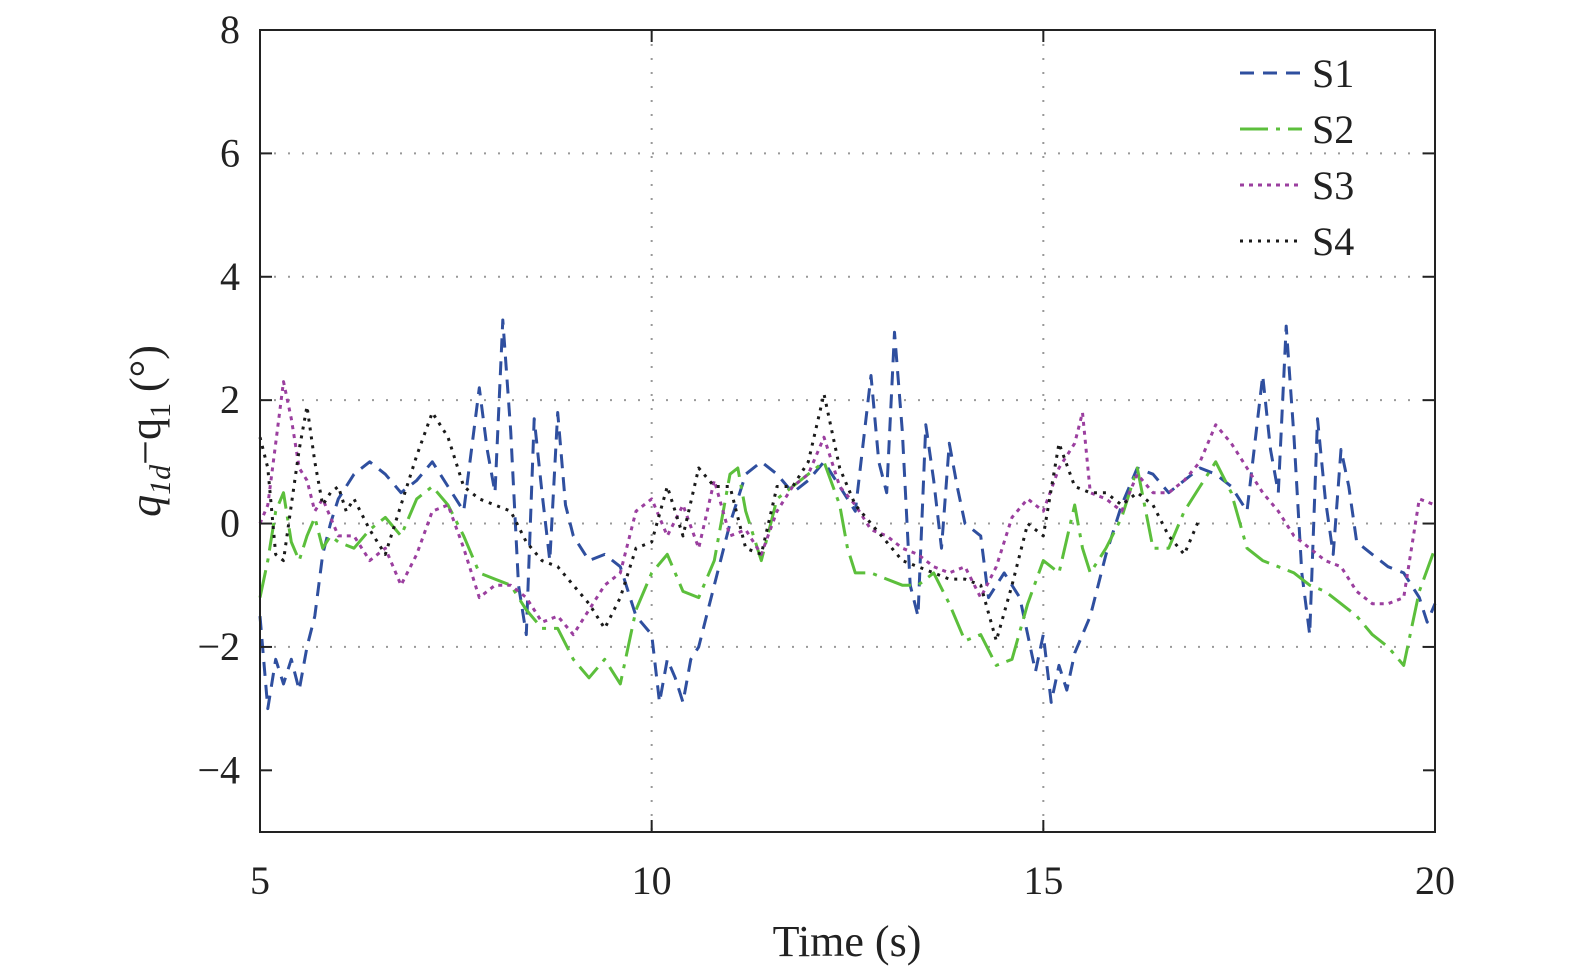 The height and width of the screenshot is (974, 1575). Describe the element at coordinates (260, 880) in the screenshot. I see `x-tick-label: 5` at that location.